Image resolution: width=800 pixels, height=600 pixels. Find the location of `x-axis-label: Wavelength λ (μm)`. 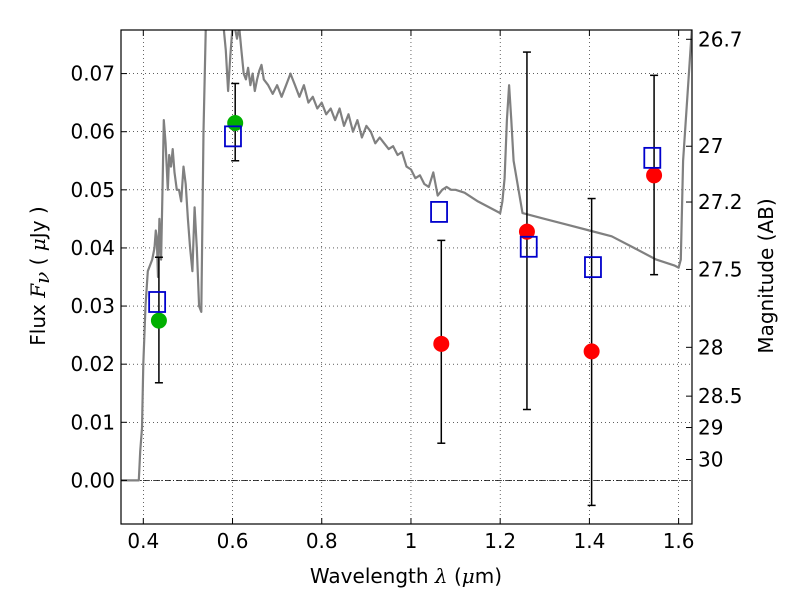

x-axis-label: Wavelength λ (μm) is located at coordinates (406, 576).